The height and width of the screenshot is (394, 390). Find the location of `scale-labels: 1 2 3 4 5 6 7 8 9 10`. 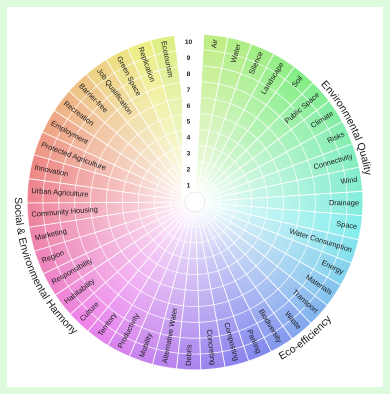

scale-labels: 1 2 3 4 5 6 7 8 9 10 is located at coordinates (189, 114).